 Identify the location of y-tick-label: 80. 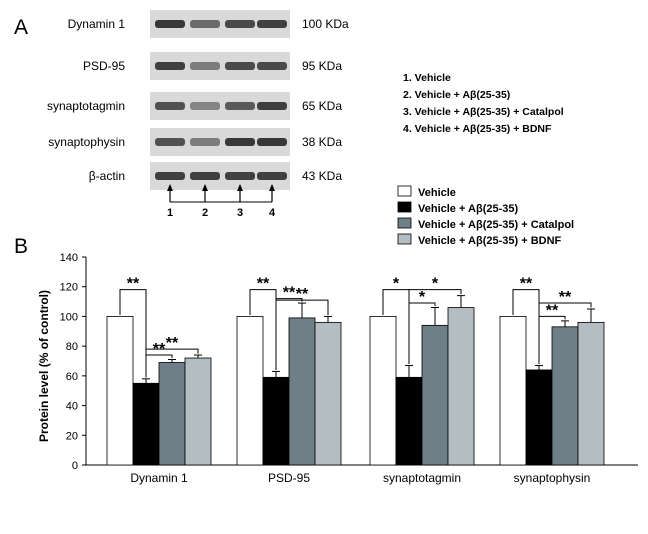
(72, 347).